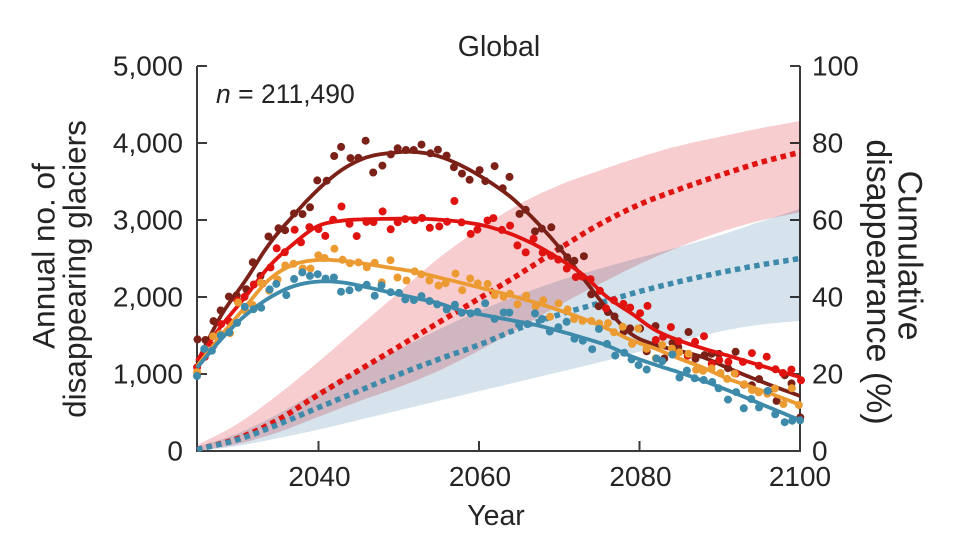  What do you see at coordinates (827, 374) in the screenshot?
I see `svg-text: 20` at bounding box center [827, 374].